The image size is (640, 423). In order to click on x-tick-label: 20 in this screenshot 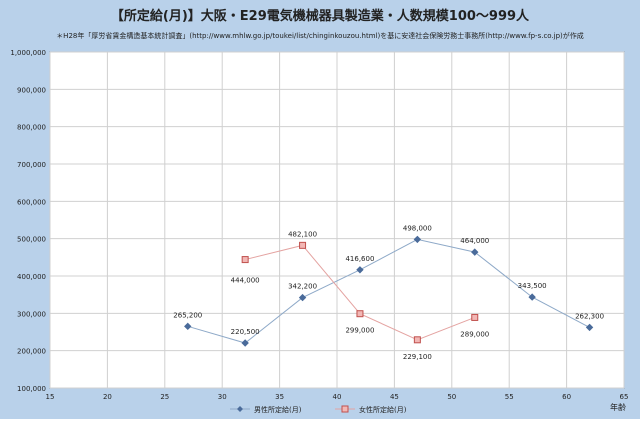, I will do `click(107, 397)`.